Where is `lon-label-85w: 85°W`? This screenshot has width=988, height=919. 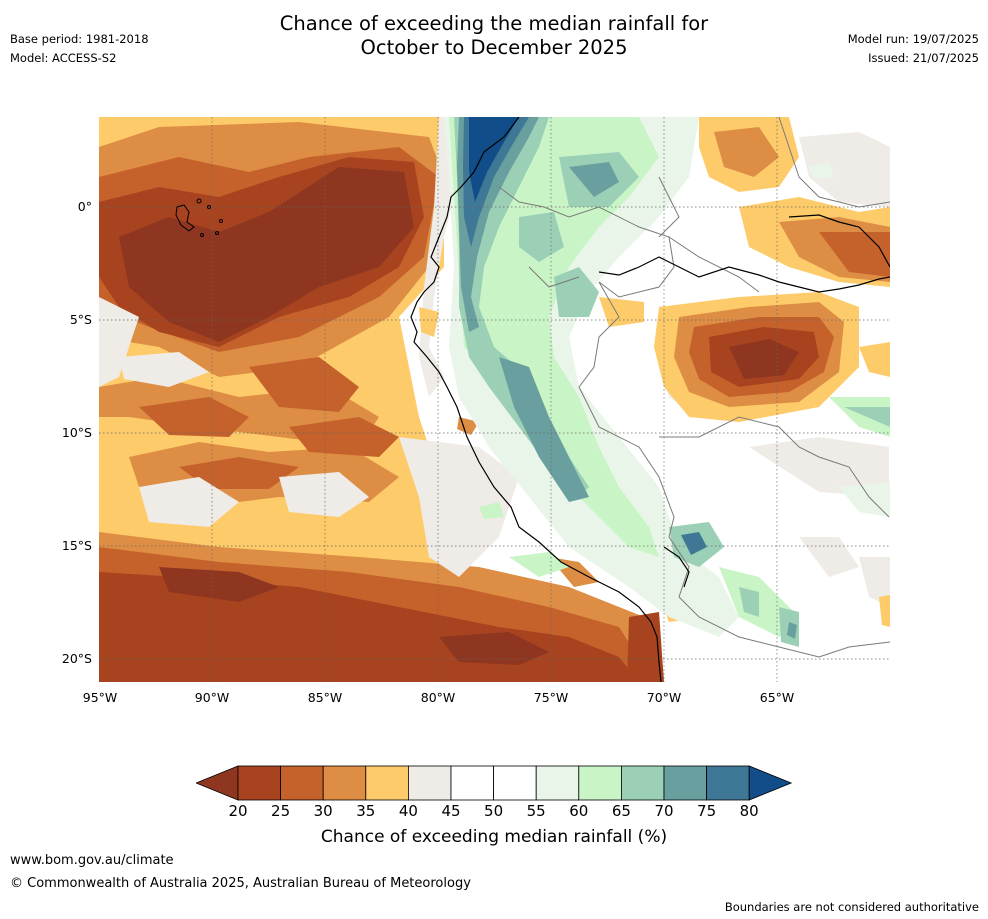 lon-label-85w: 85°W is located at coordinates (325, 697).